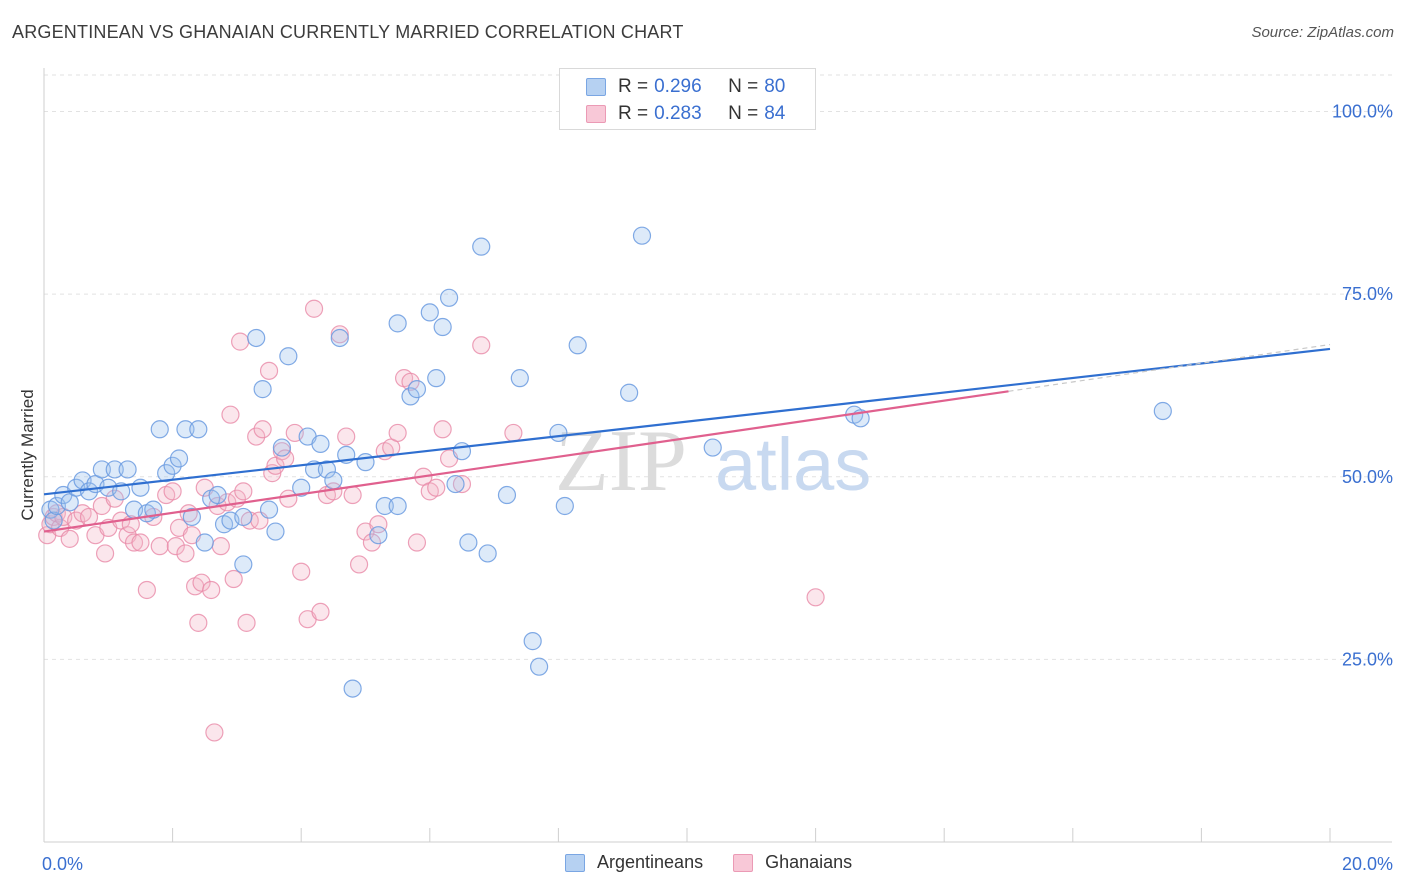 The width and height of the screenshot is (1406, 892). What do you see at coordinates (1367, 864) in the screenshot?
I see `x-tick-label: 20.0%` at bounding box center [1367, 864].